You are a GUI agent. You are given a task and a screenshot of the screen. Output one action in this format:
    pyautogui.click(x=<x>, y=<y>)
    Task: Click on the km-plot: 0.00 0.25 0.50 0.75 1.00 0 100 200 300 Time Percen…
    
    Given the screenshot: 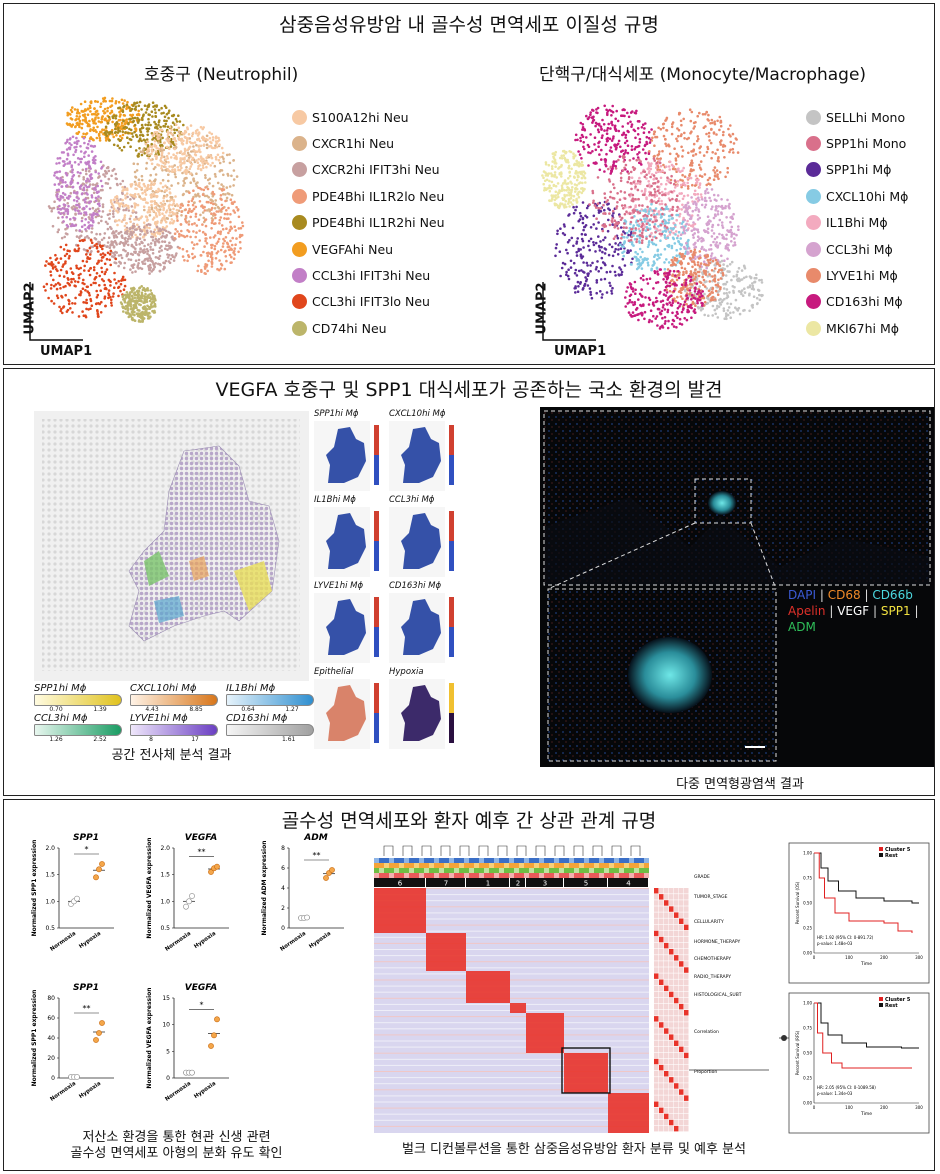 What is the action you would take?
    pyautogui.click(x=859, y=913)
    